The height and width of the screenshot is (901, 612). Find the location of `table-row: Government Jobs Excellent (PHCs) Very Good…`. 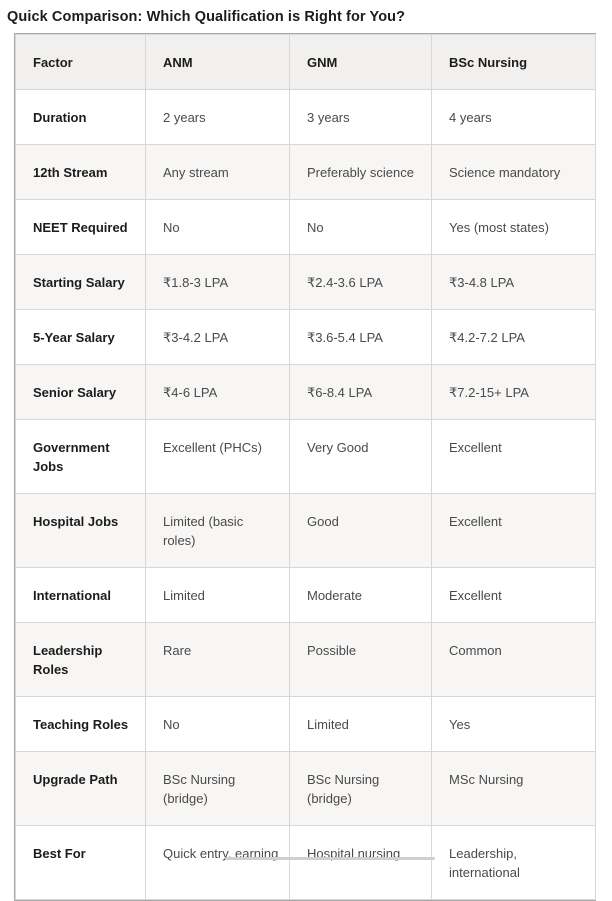

table-row: Government Jobs Excellent (PHCs) Very Good… is located at coordinates (305, 456).